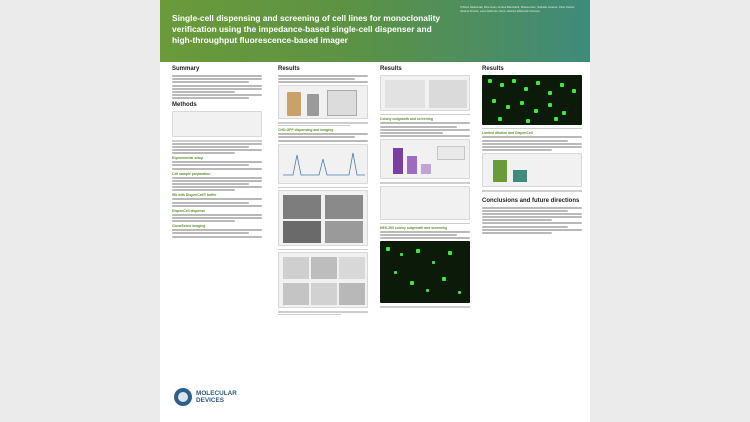 Image resolution: width=750 pixels, height=422 pixels. I want to click on clonepix-text, so click(217, 233).